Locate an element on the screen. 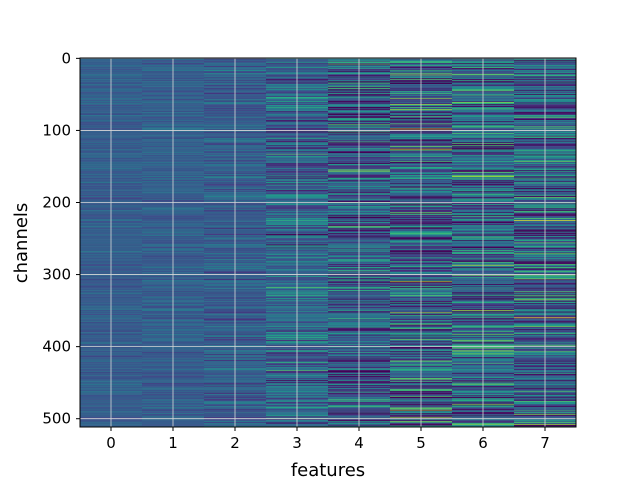 The height and width of the screenshot is (480, 640). x-tick-label: 7 is located at coordinates (545, 443).